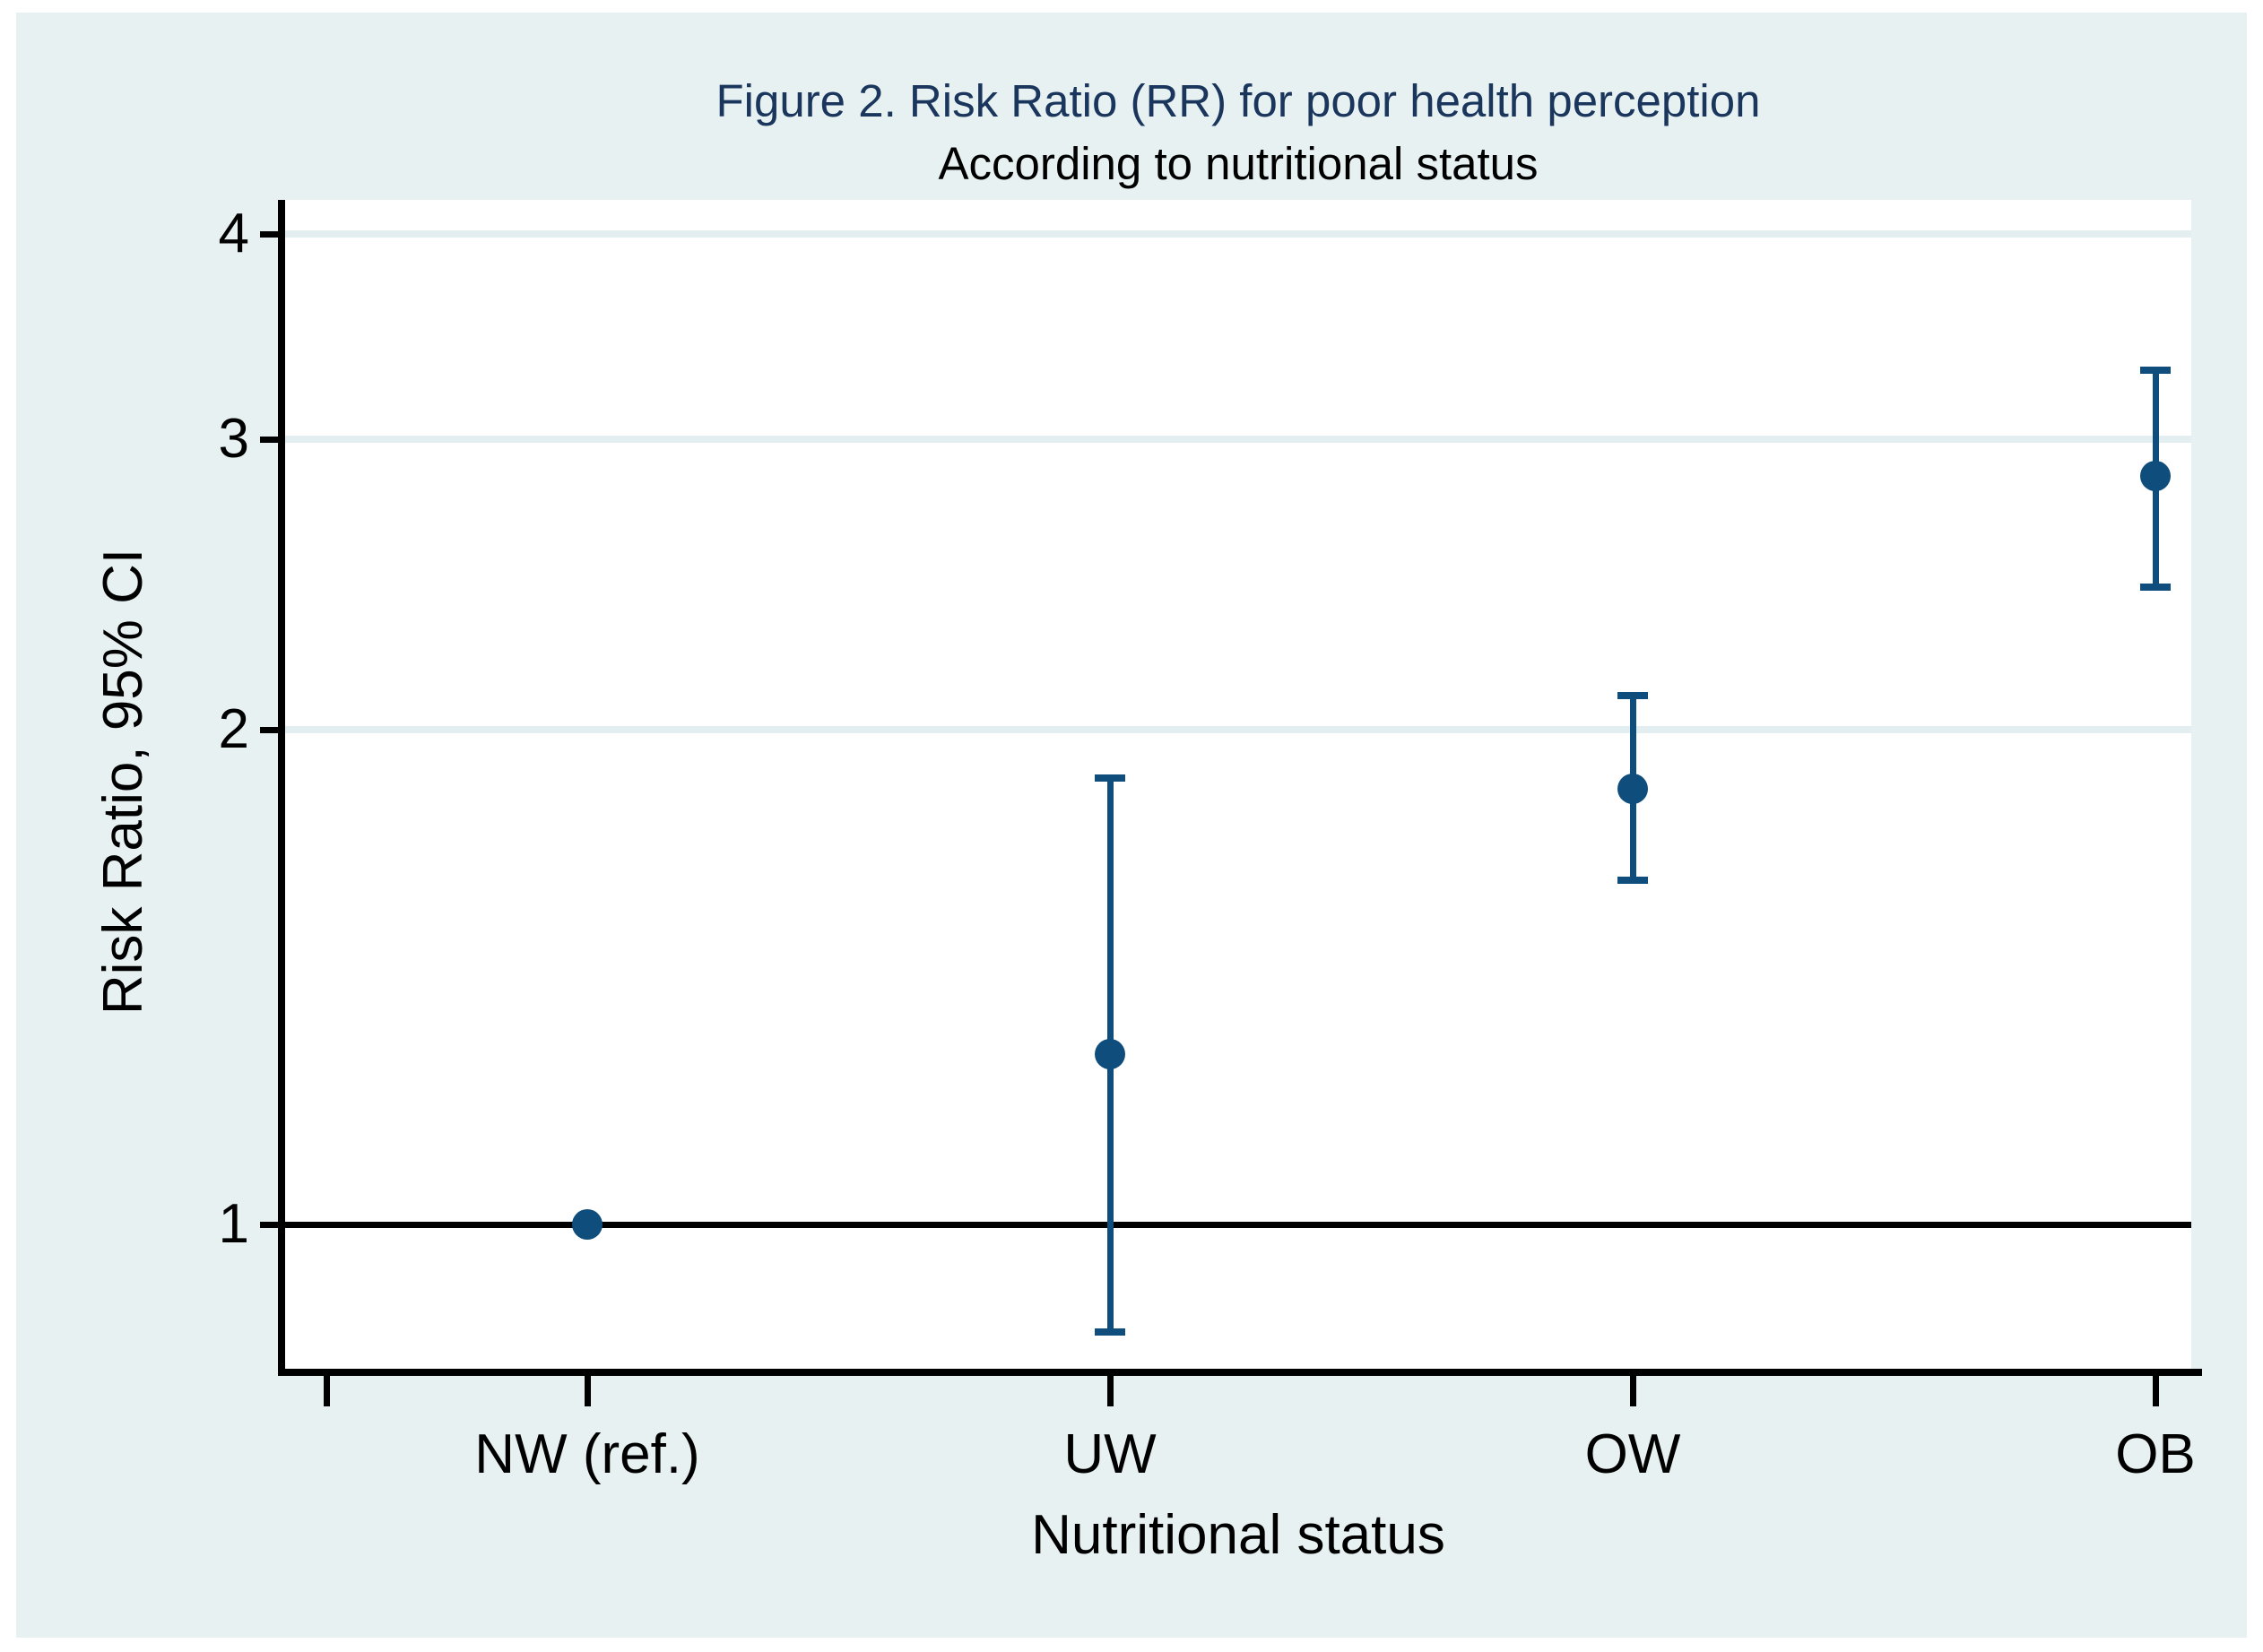  Describe the element at coordinates (1238, 1535) in the screenshot. I see `x-axis-title: Nutritional status` at that location.